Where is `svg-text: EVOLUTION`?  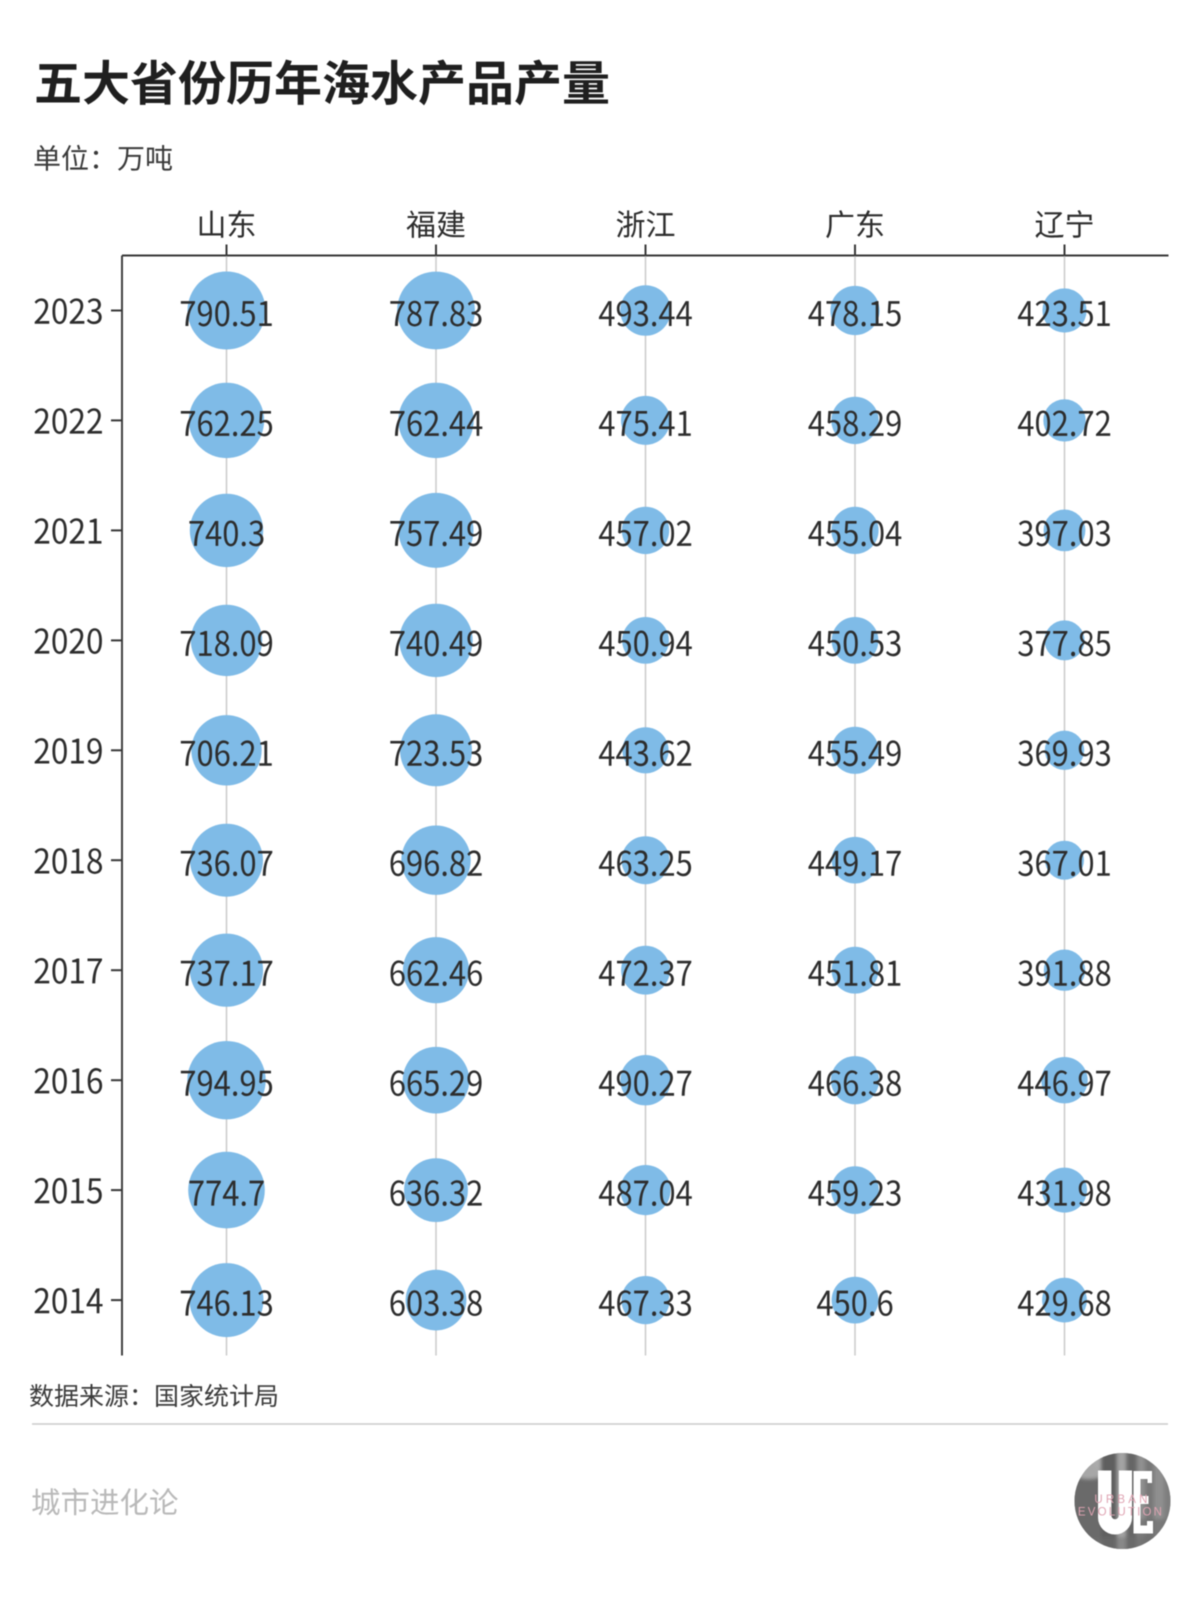
svg-text: EVOLUTION is located at coordinates (1121, 1513).